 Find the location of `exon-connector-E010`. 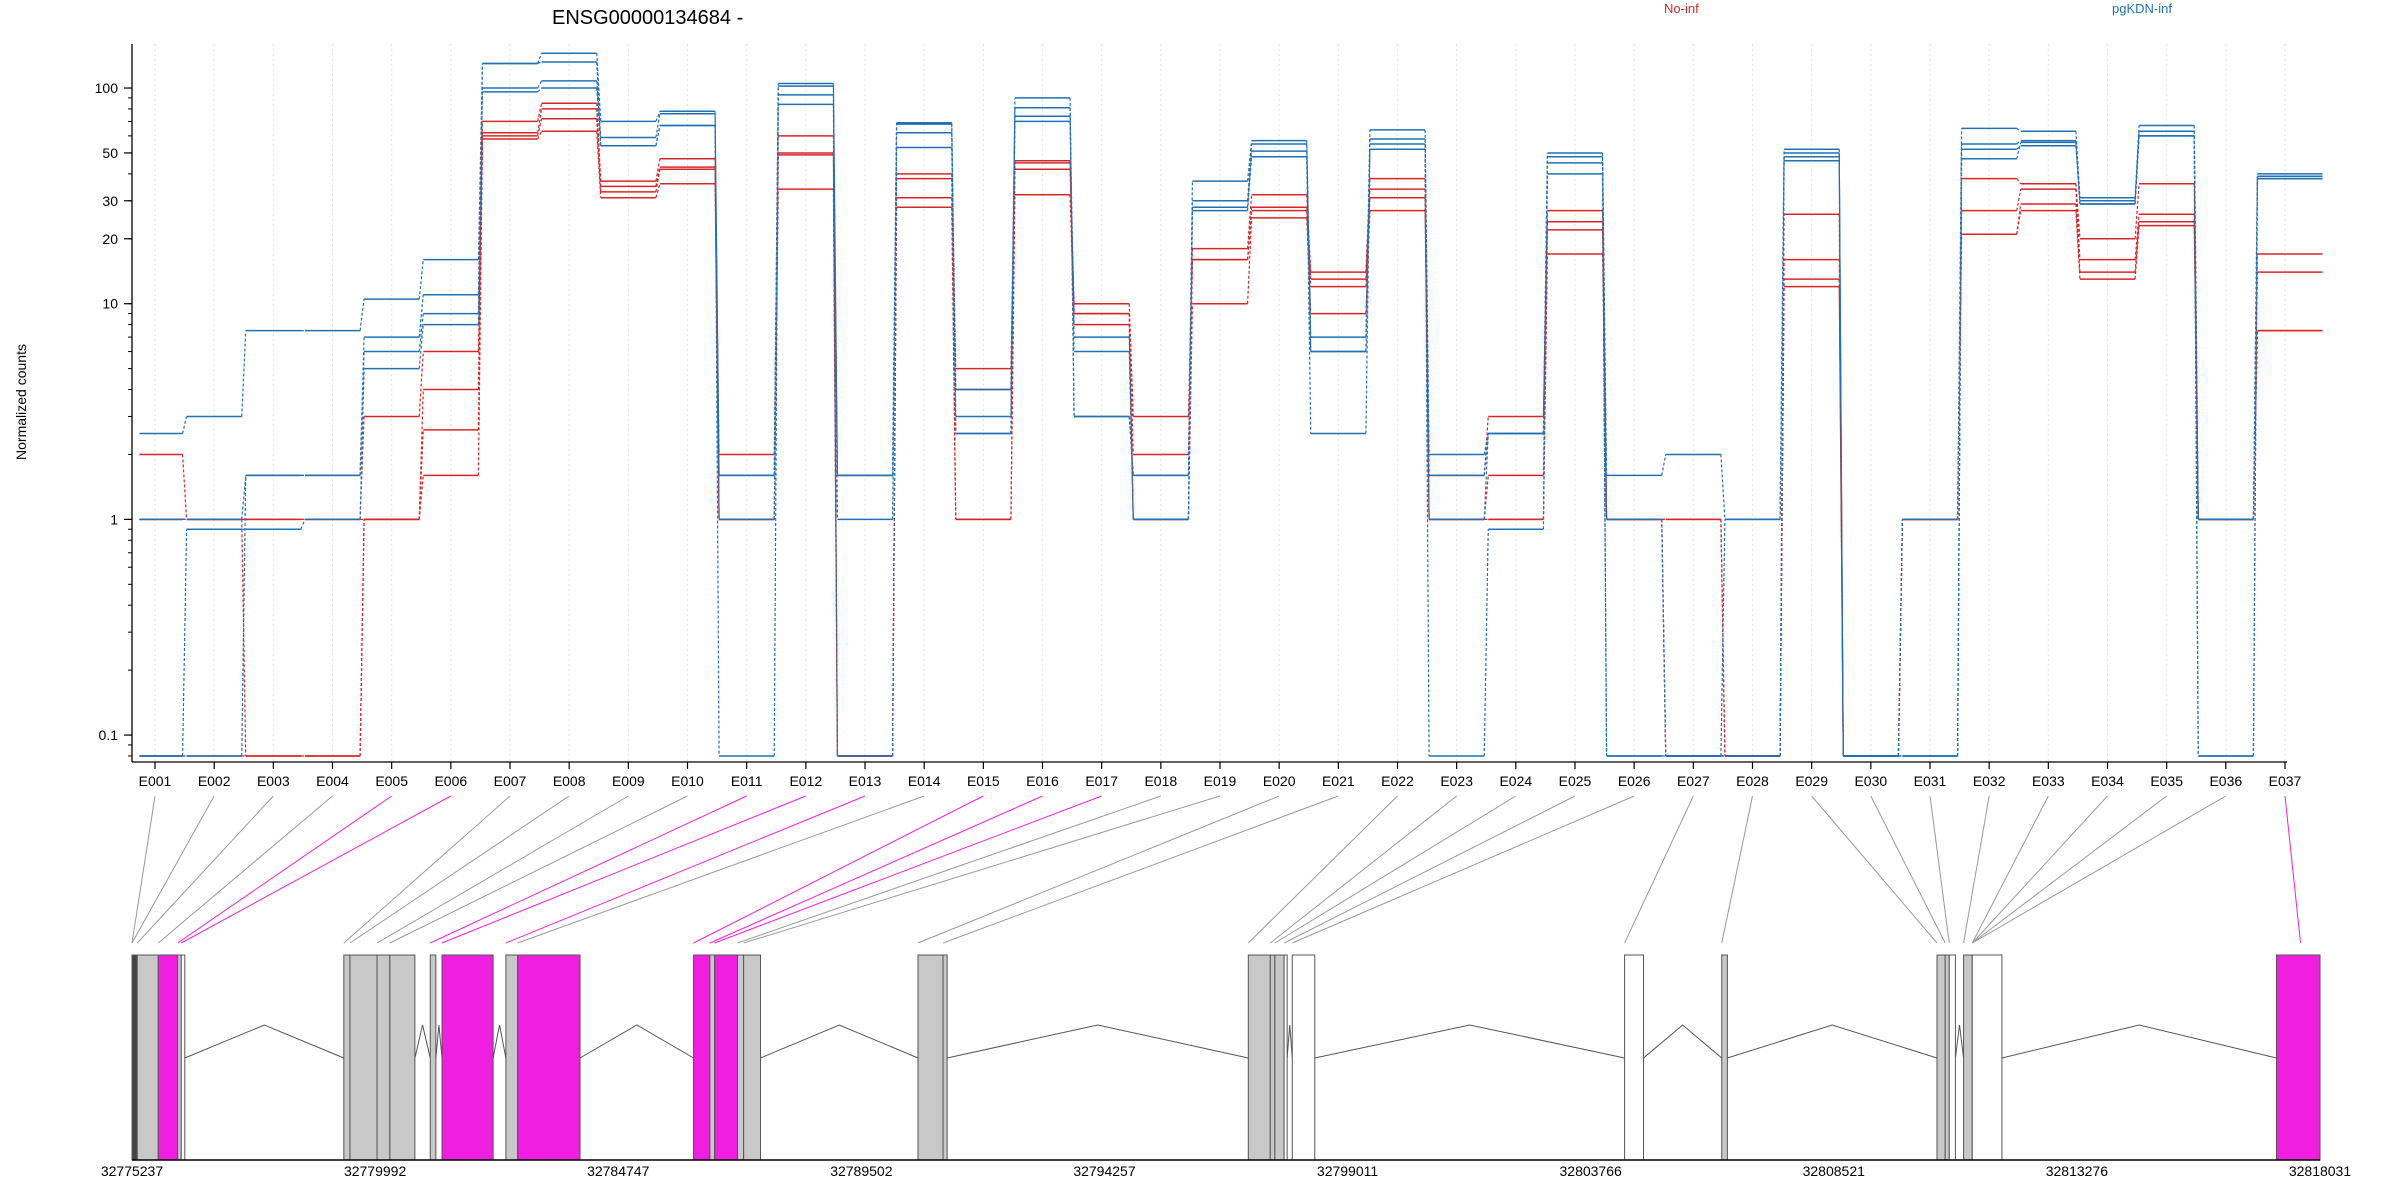

exon-connector-E010 is located at coordinates (538, 869).